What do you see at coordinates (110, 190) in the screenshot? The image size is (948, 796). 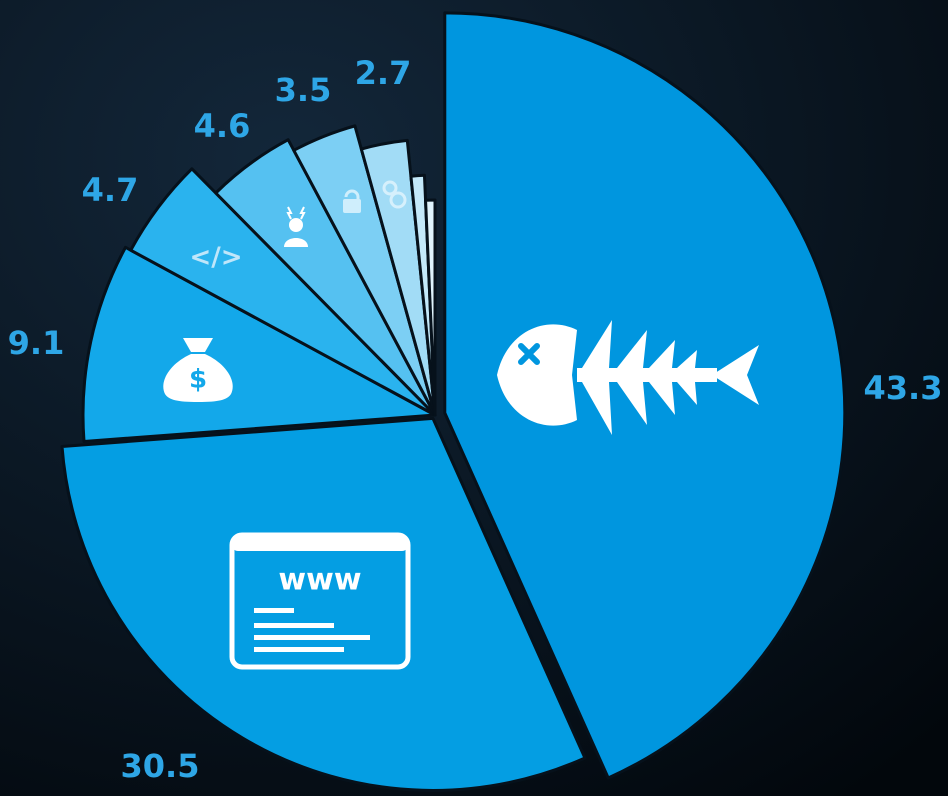 I see `data-label: 4.7` at bounding box center [110, 190].